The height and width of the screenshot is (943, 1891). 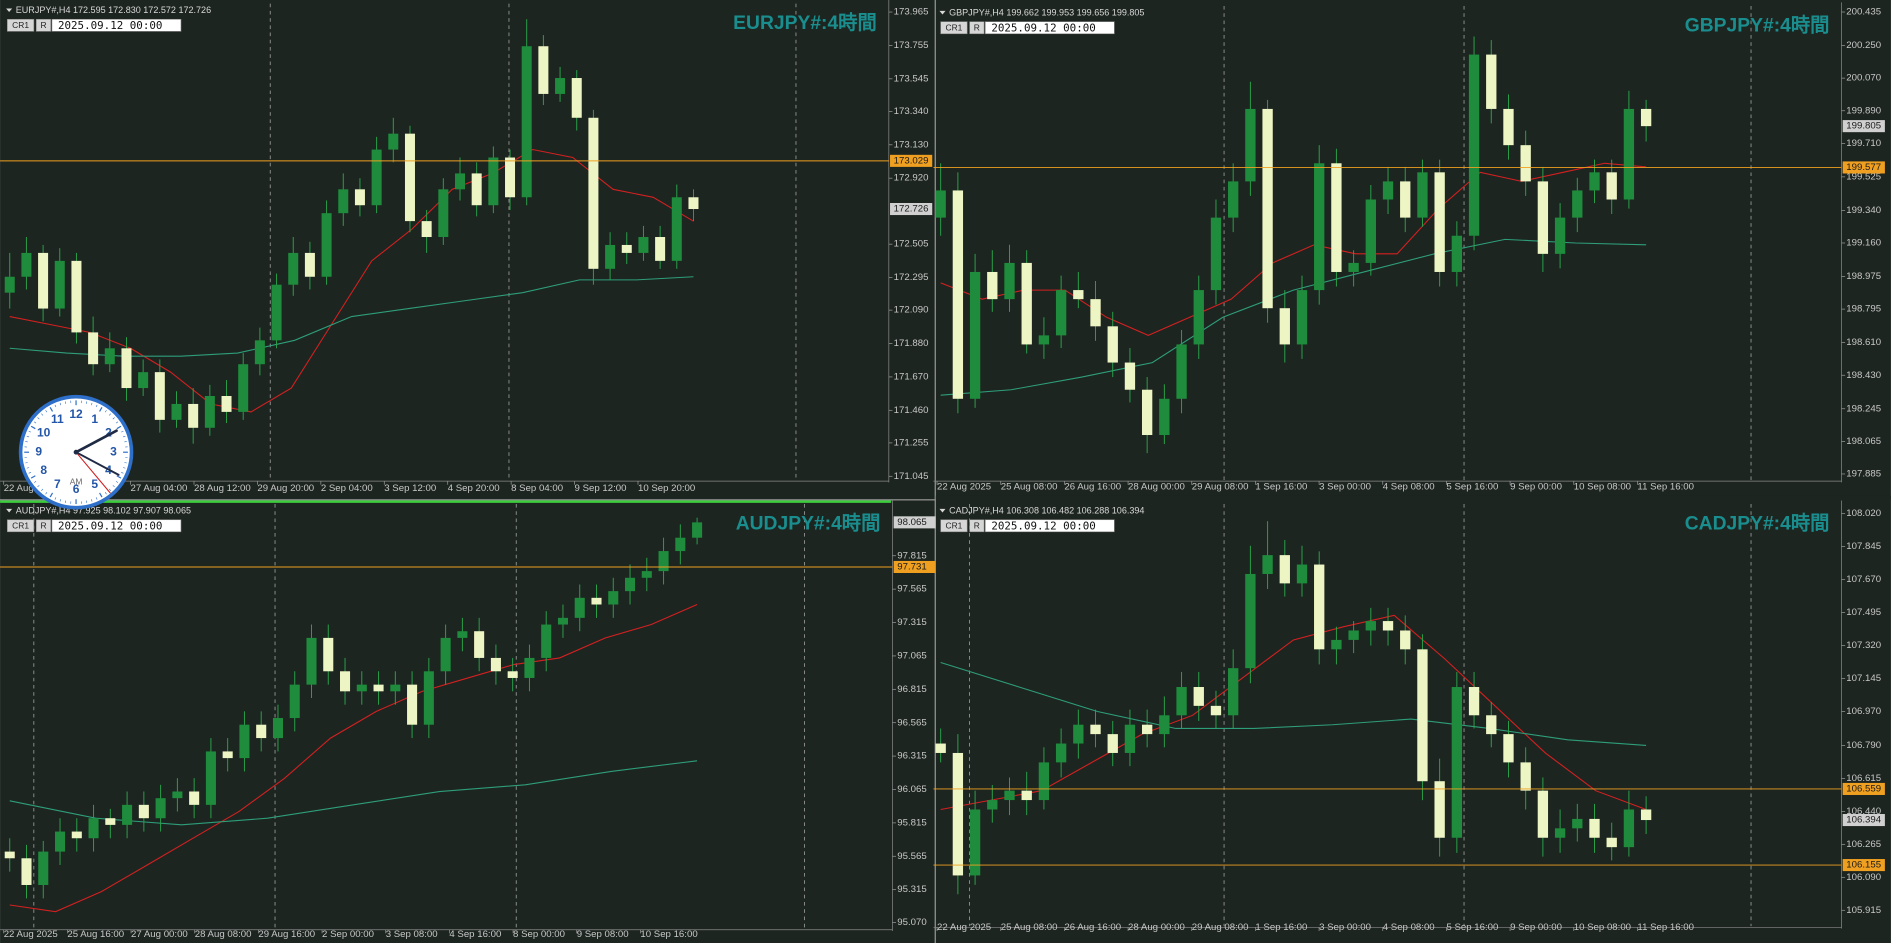 What do you see at coordinates (1863, 176) in the screenshot?
I see `y-tick-label: 199.525` at bounding box center [1863, 176].